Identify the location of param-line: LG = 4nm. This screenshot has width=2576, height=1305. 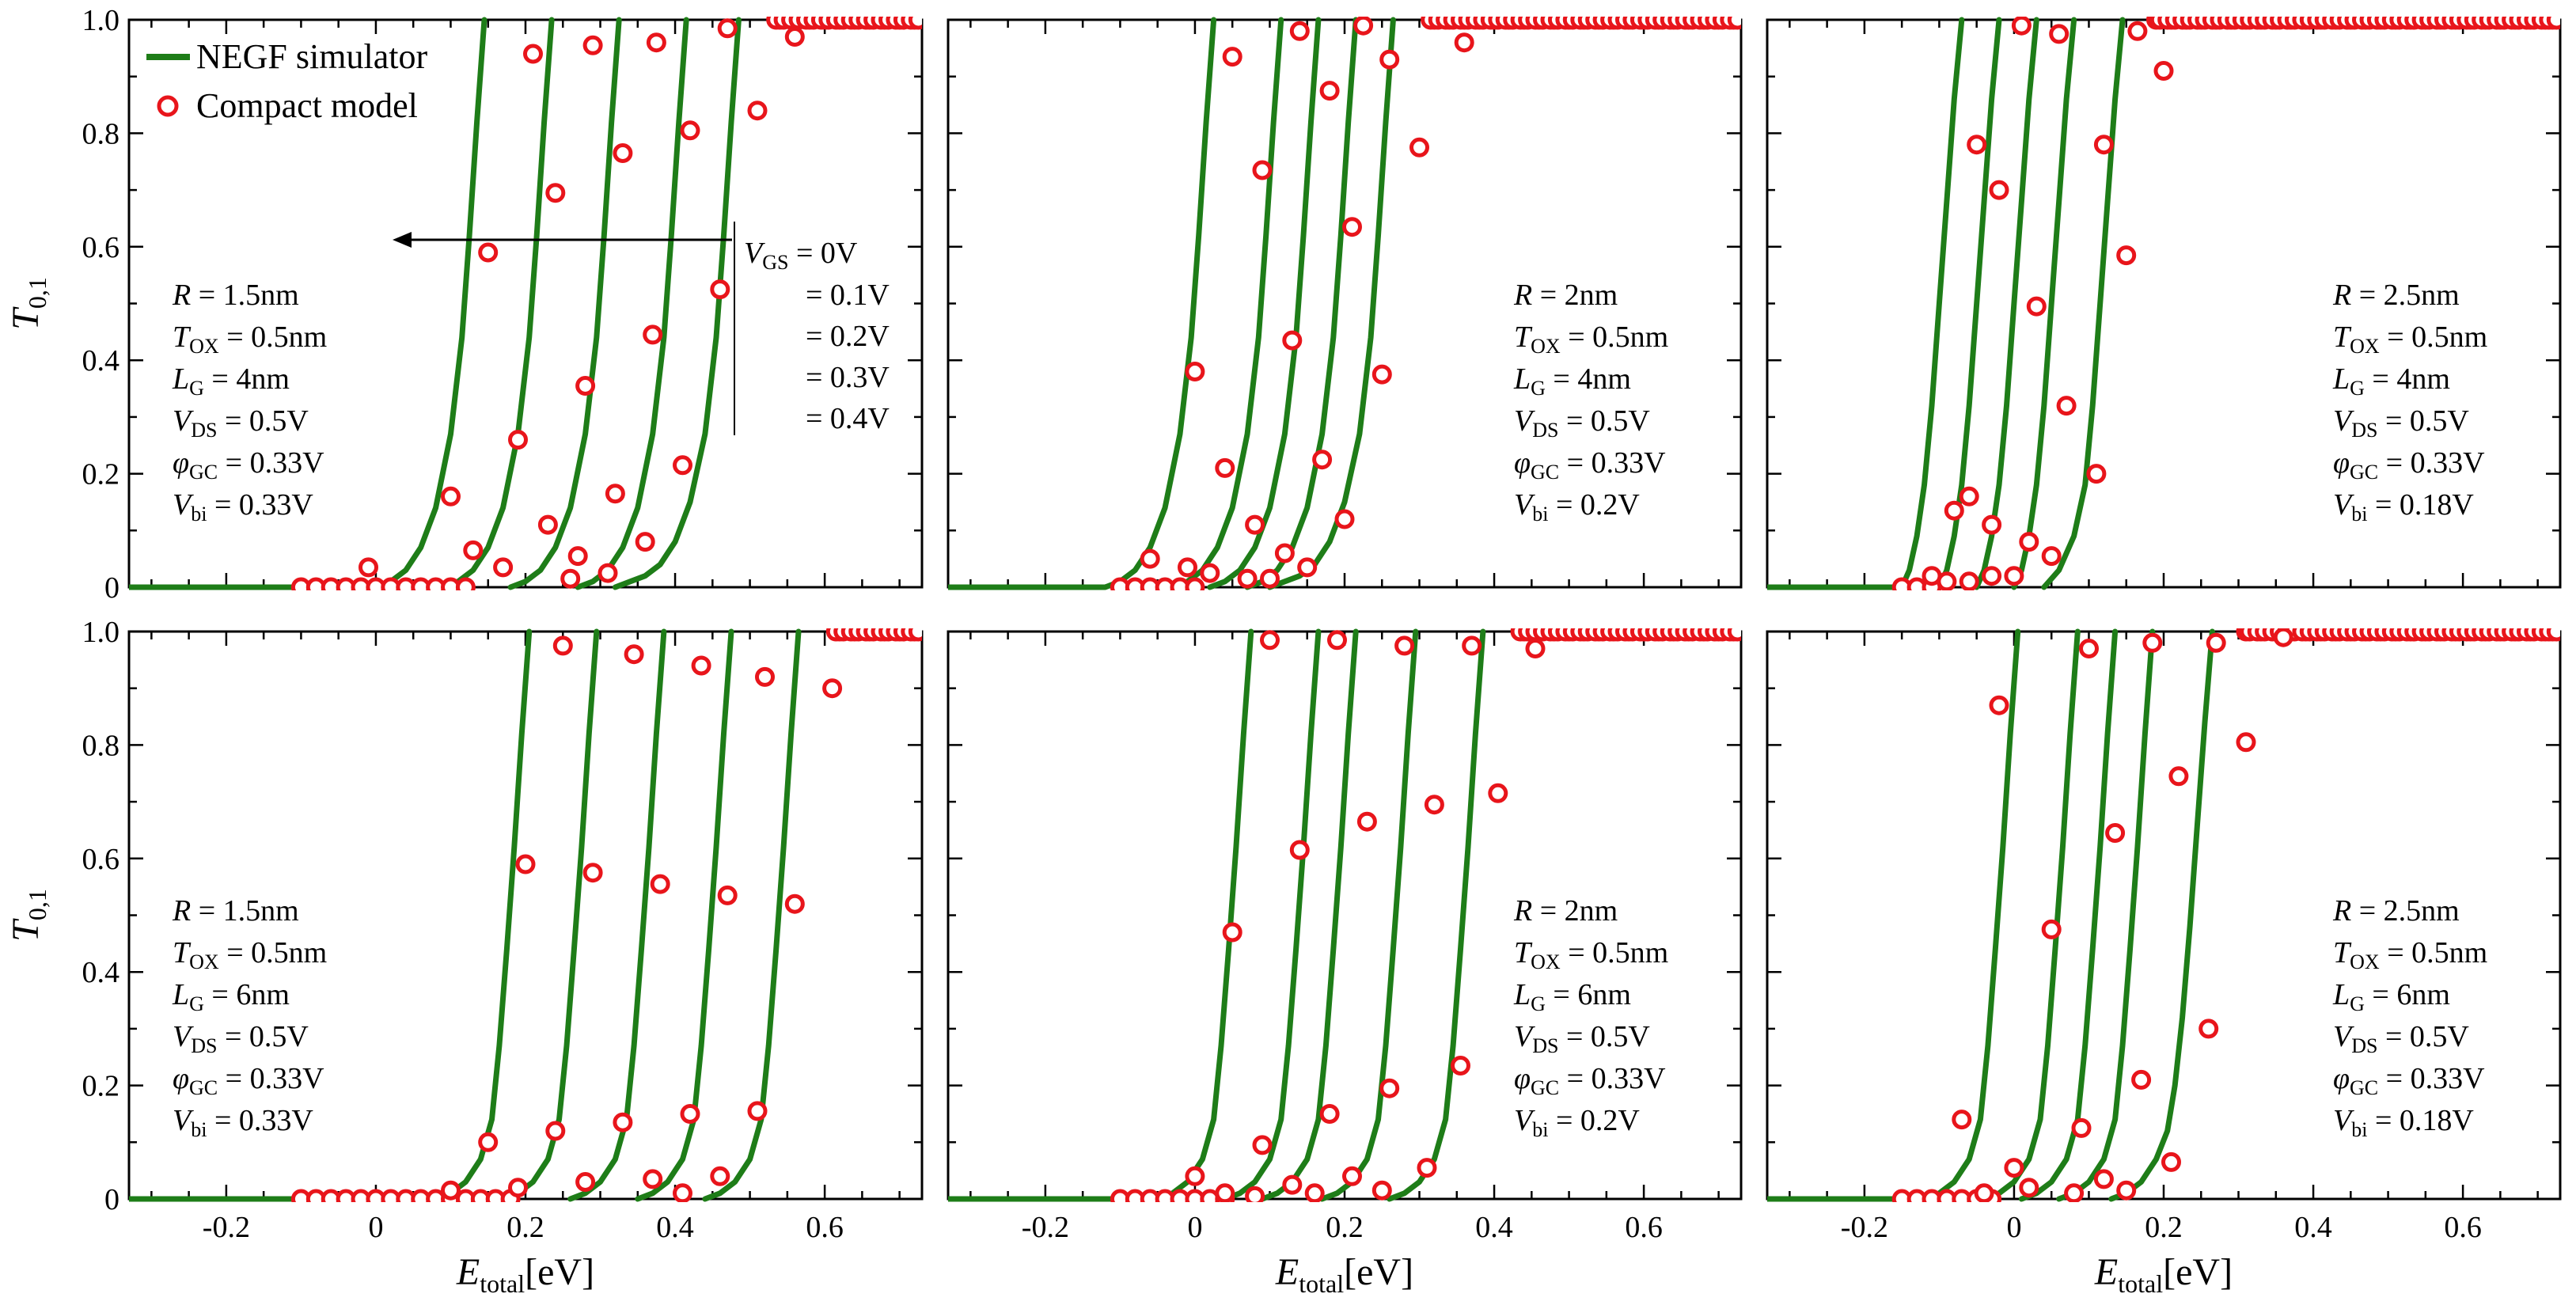
(2391, 381).